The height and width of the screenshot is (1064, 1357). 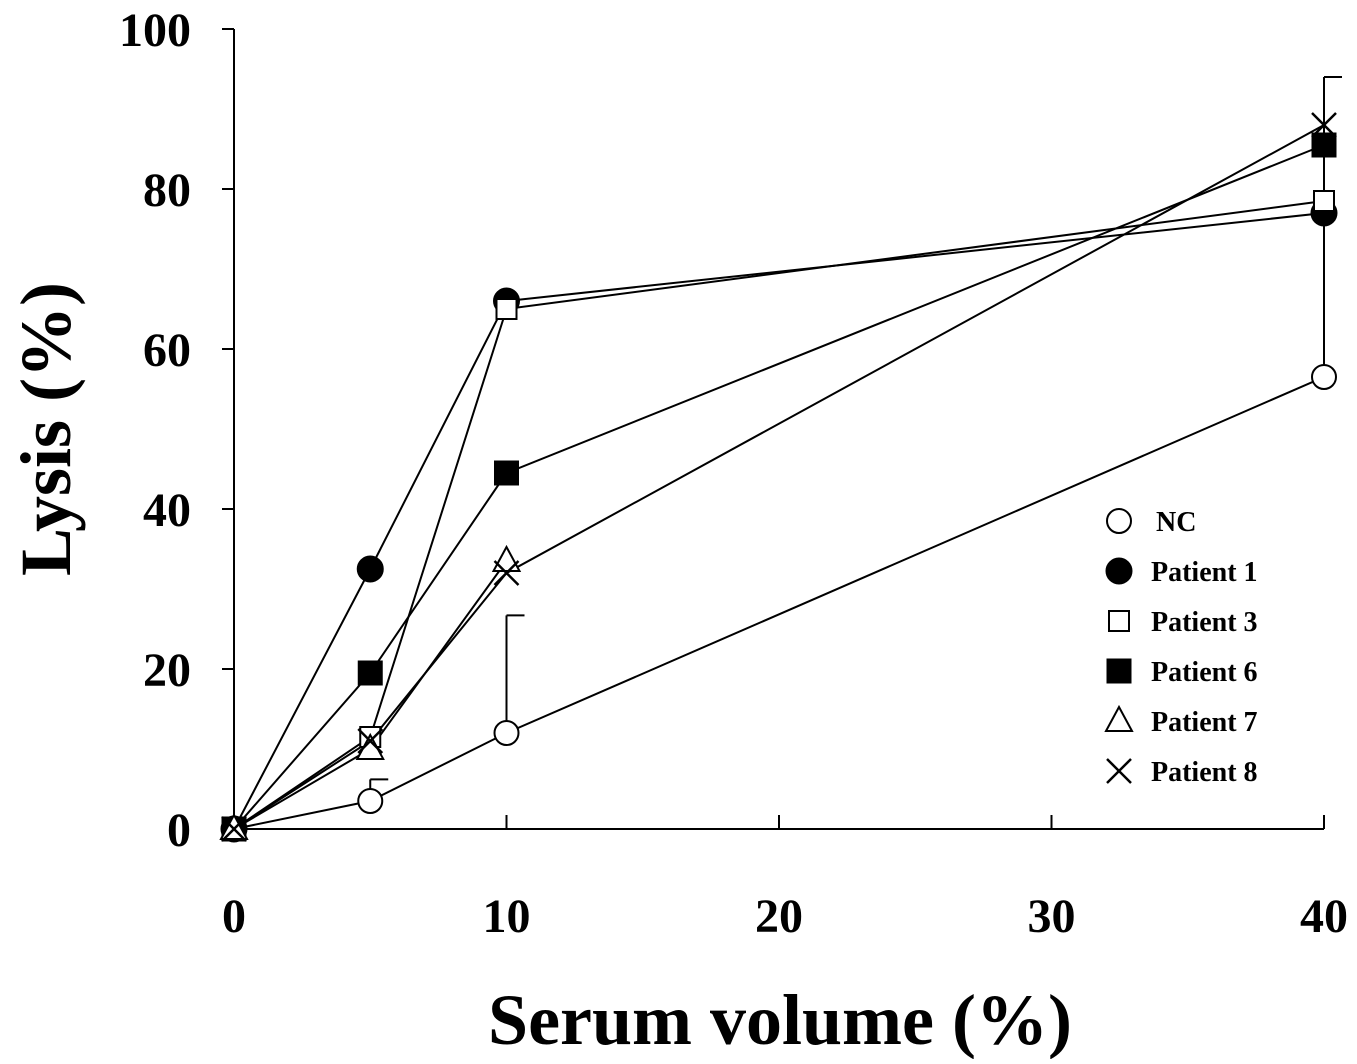 What do you see at coordinates (1176, 522) in the screenshot?
I see `legend-label: NC` at bounding box center [1176, 522].